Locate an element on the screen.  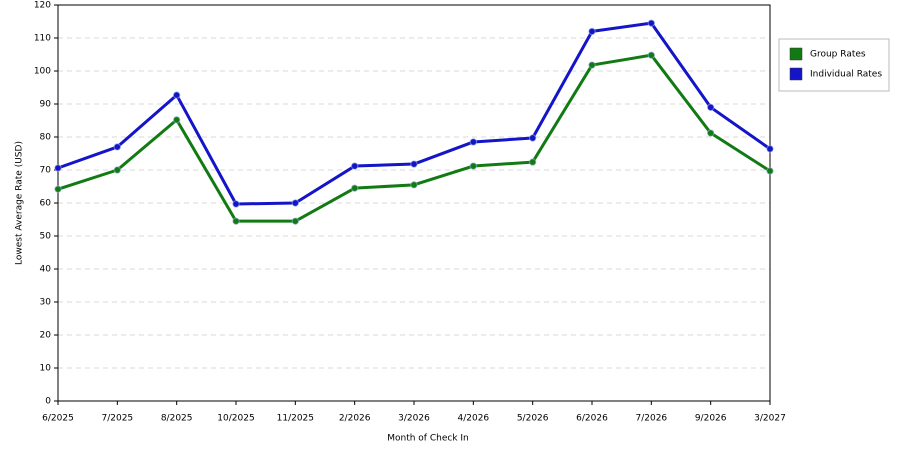
y-tick-label: 70 is located at coordinates (46, 171).